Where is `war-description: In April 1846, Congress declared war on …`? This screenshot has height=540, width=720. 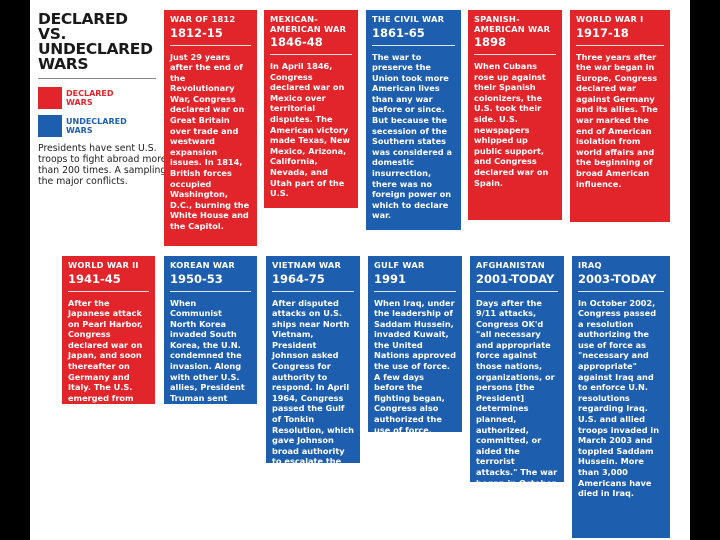
war-description: In April 1846, Congress declared war on … is located at coordinates (310, 130).